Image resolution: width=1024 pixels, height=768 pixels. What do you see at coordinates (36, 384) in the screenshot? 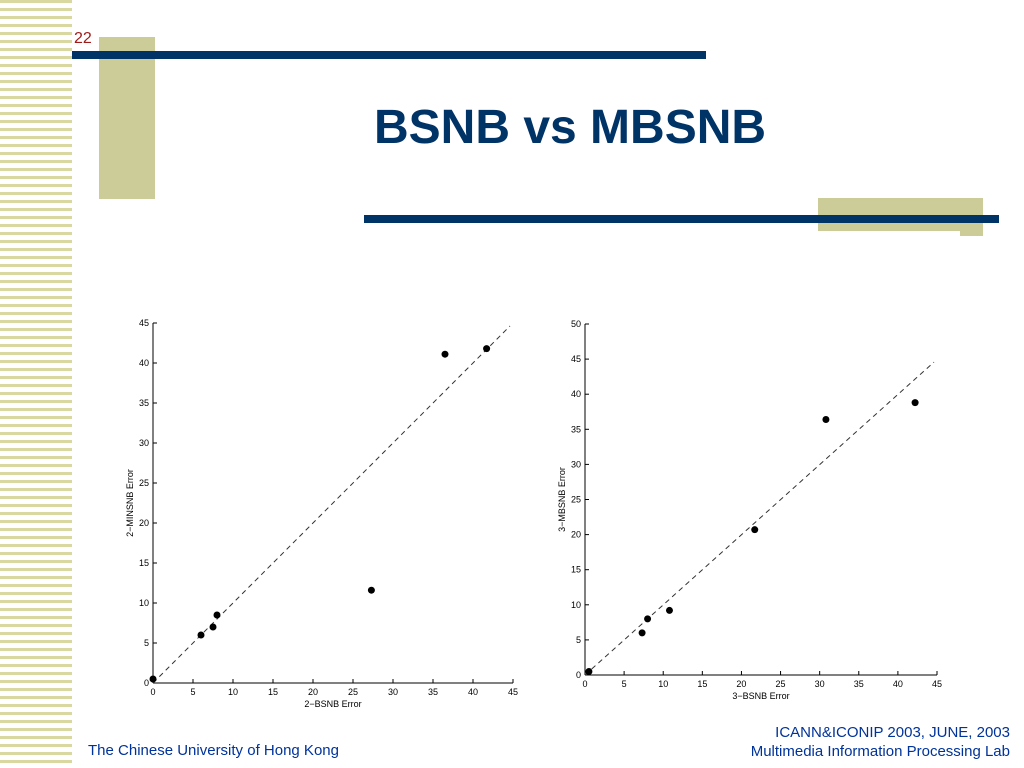
I see `striped-margin` at bounding box center [36, 384].